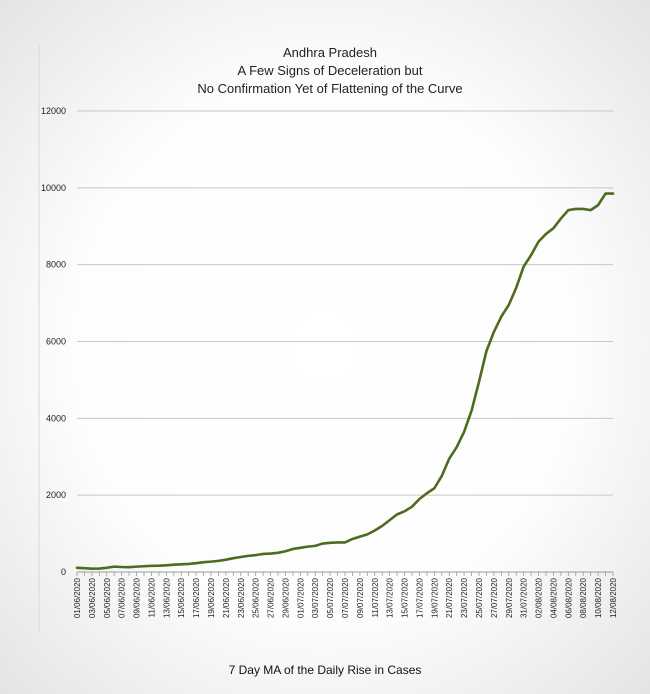 The image size is (650, 694). Describe the element at coordinates (375, 597) in the screenshot. I see `x-tick-label: 11/07/2020` at that location.